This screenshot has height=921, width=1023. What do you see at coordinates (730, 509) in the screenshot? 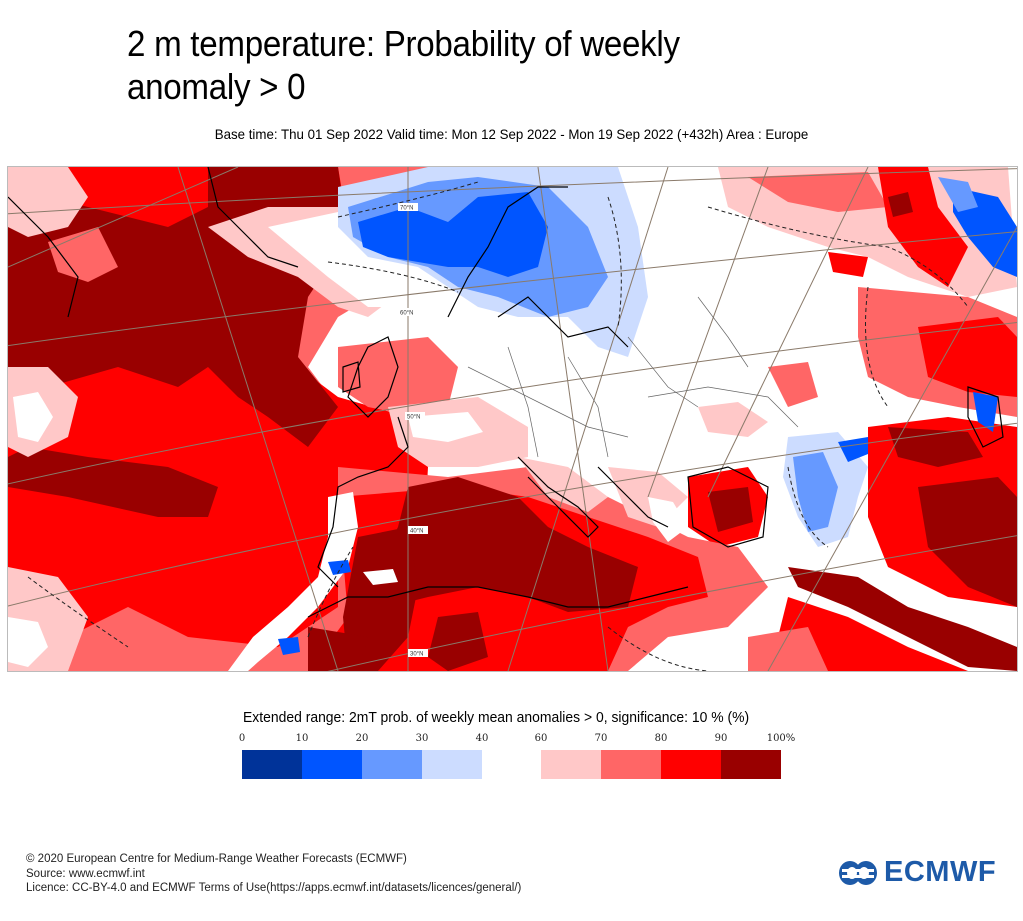
I see `region-black-sea-darkred` at bounding box center [730, 509].